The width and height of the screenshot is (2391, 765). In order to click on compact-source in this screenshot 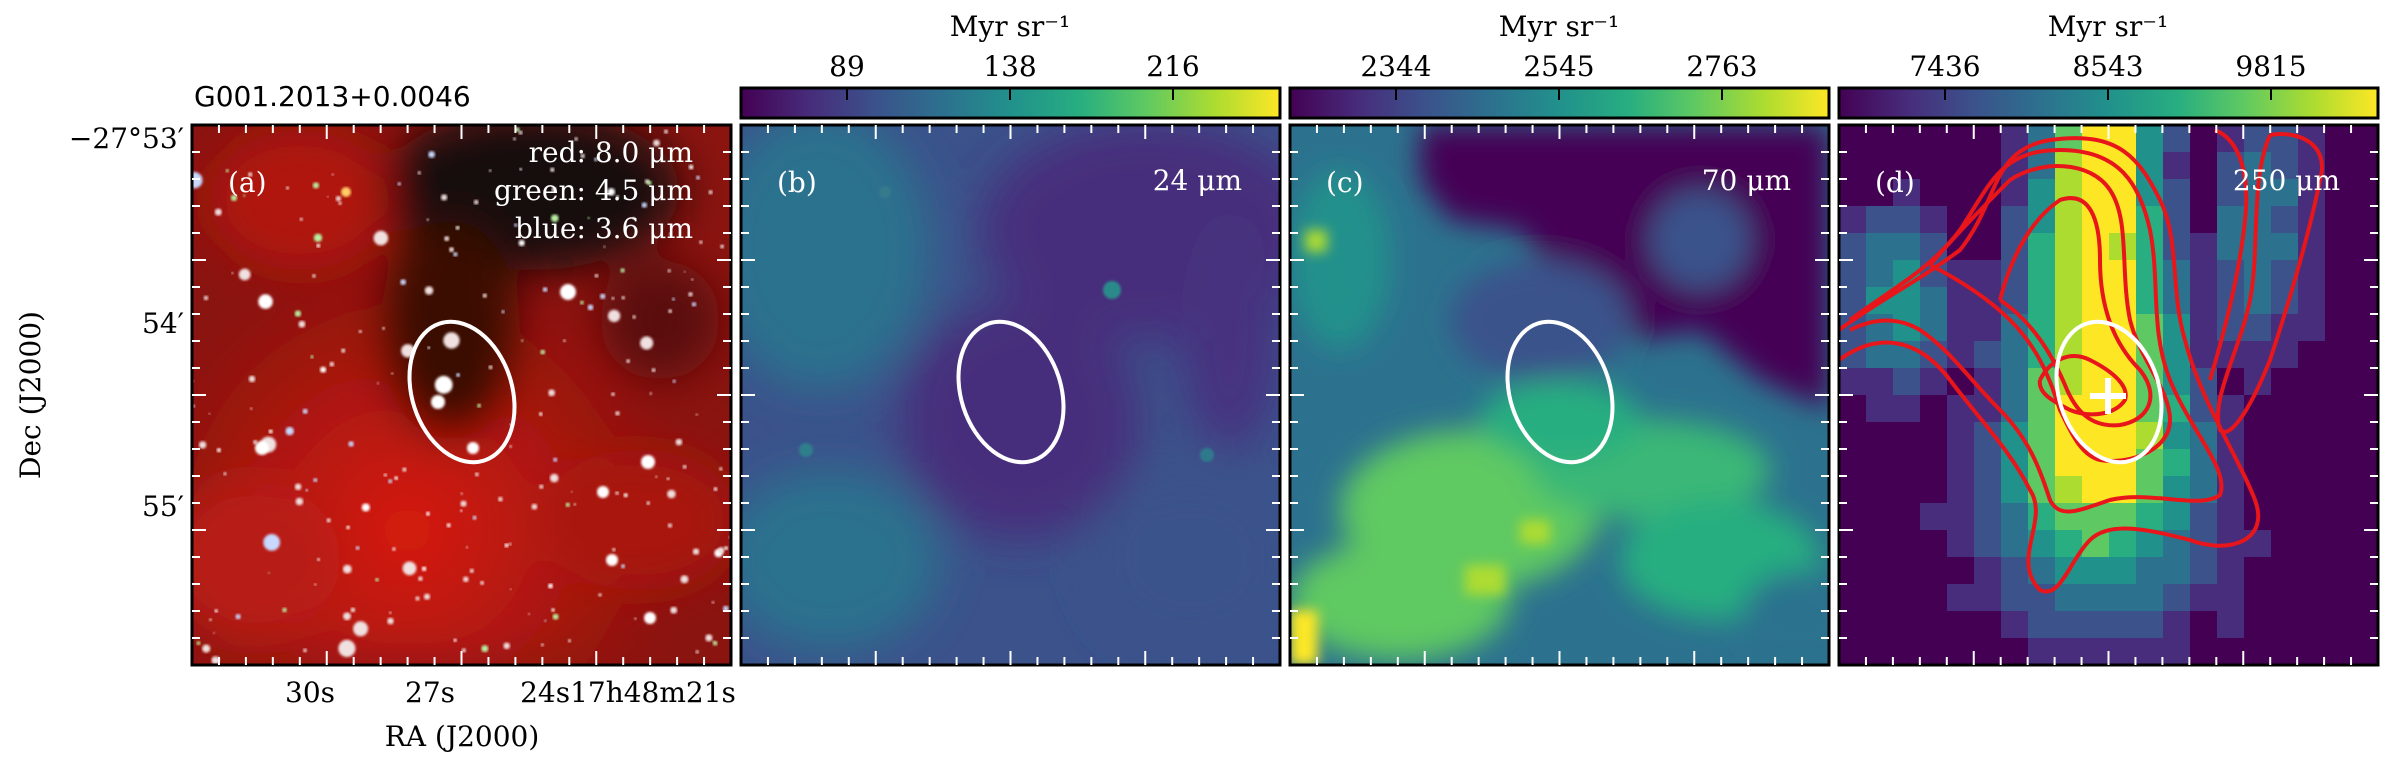, I will do `click(806, 450)`.